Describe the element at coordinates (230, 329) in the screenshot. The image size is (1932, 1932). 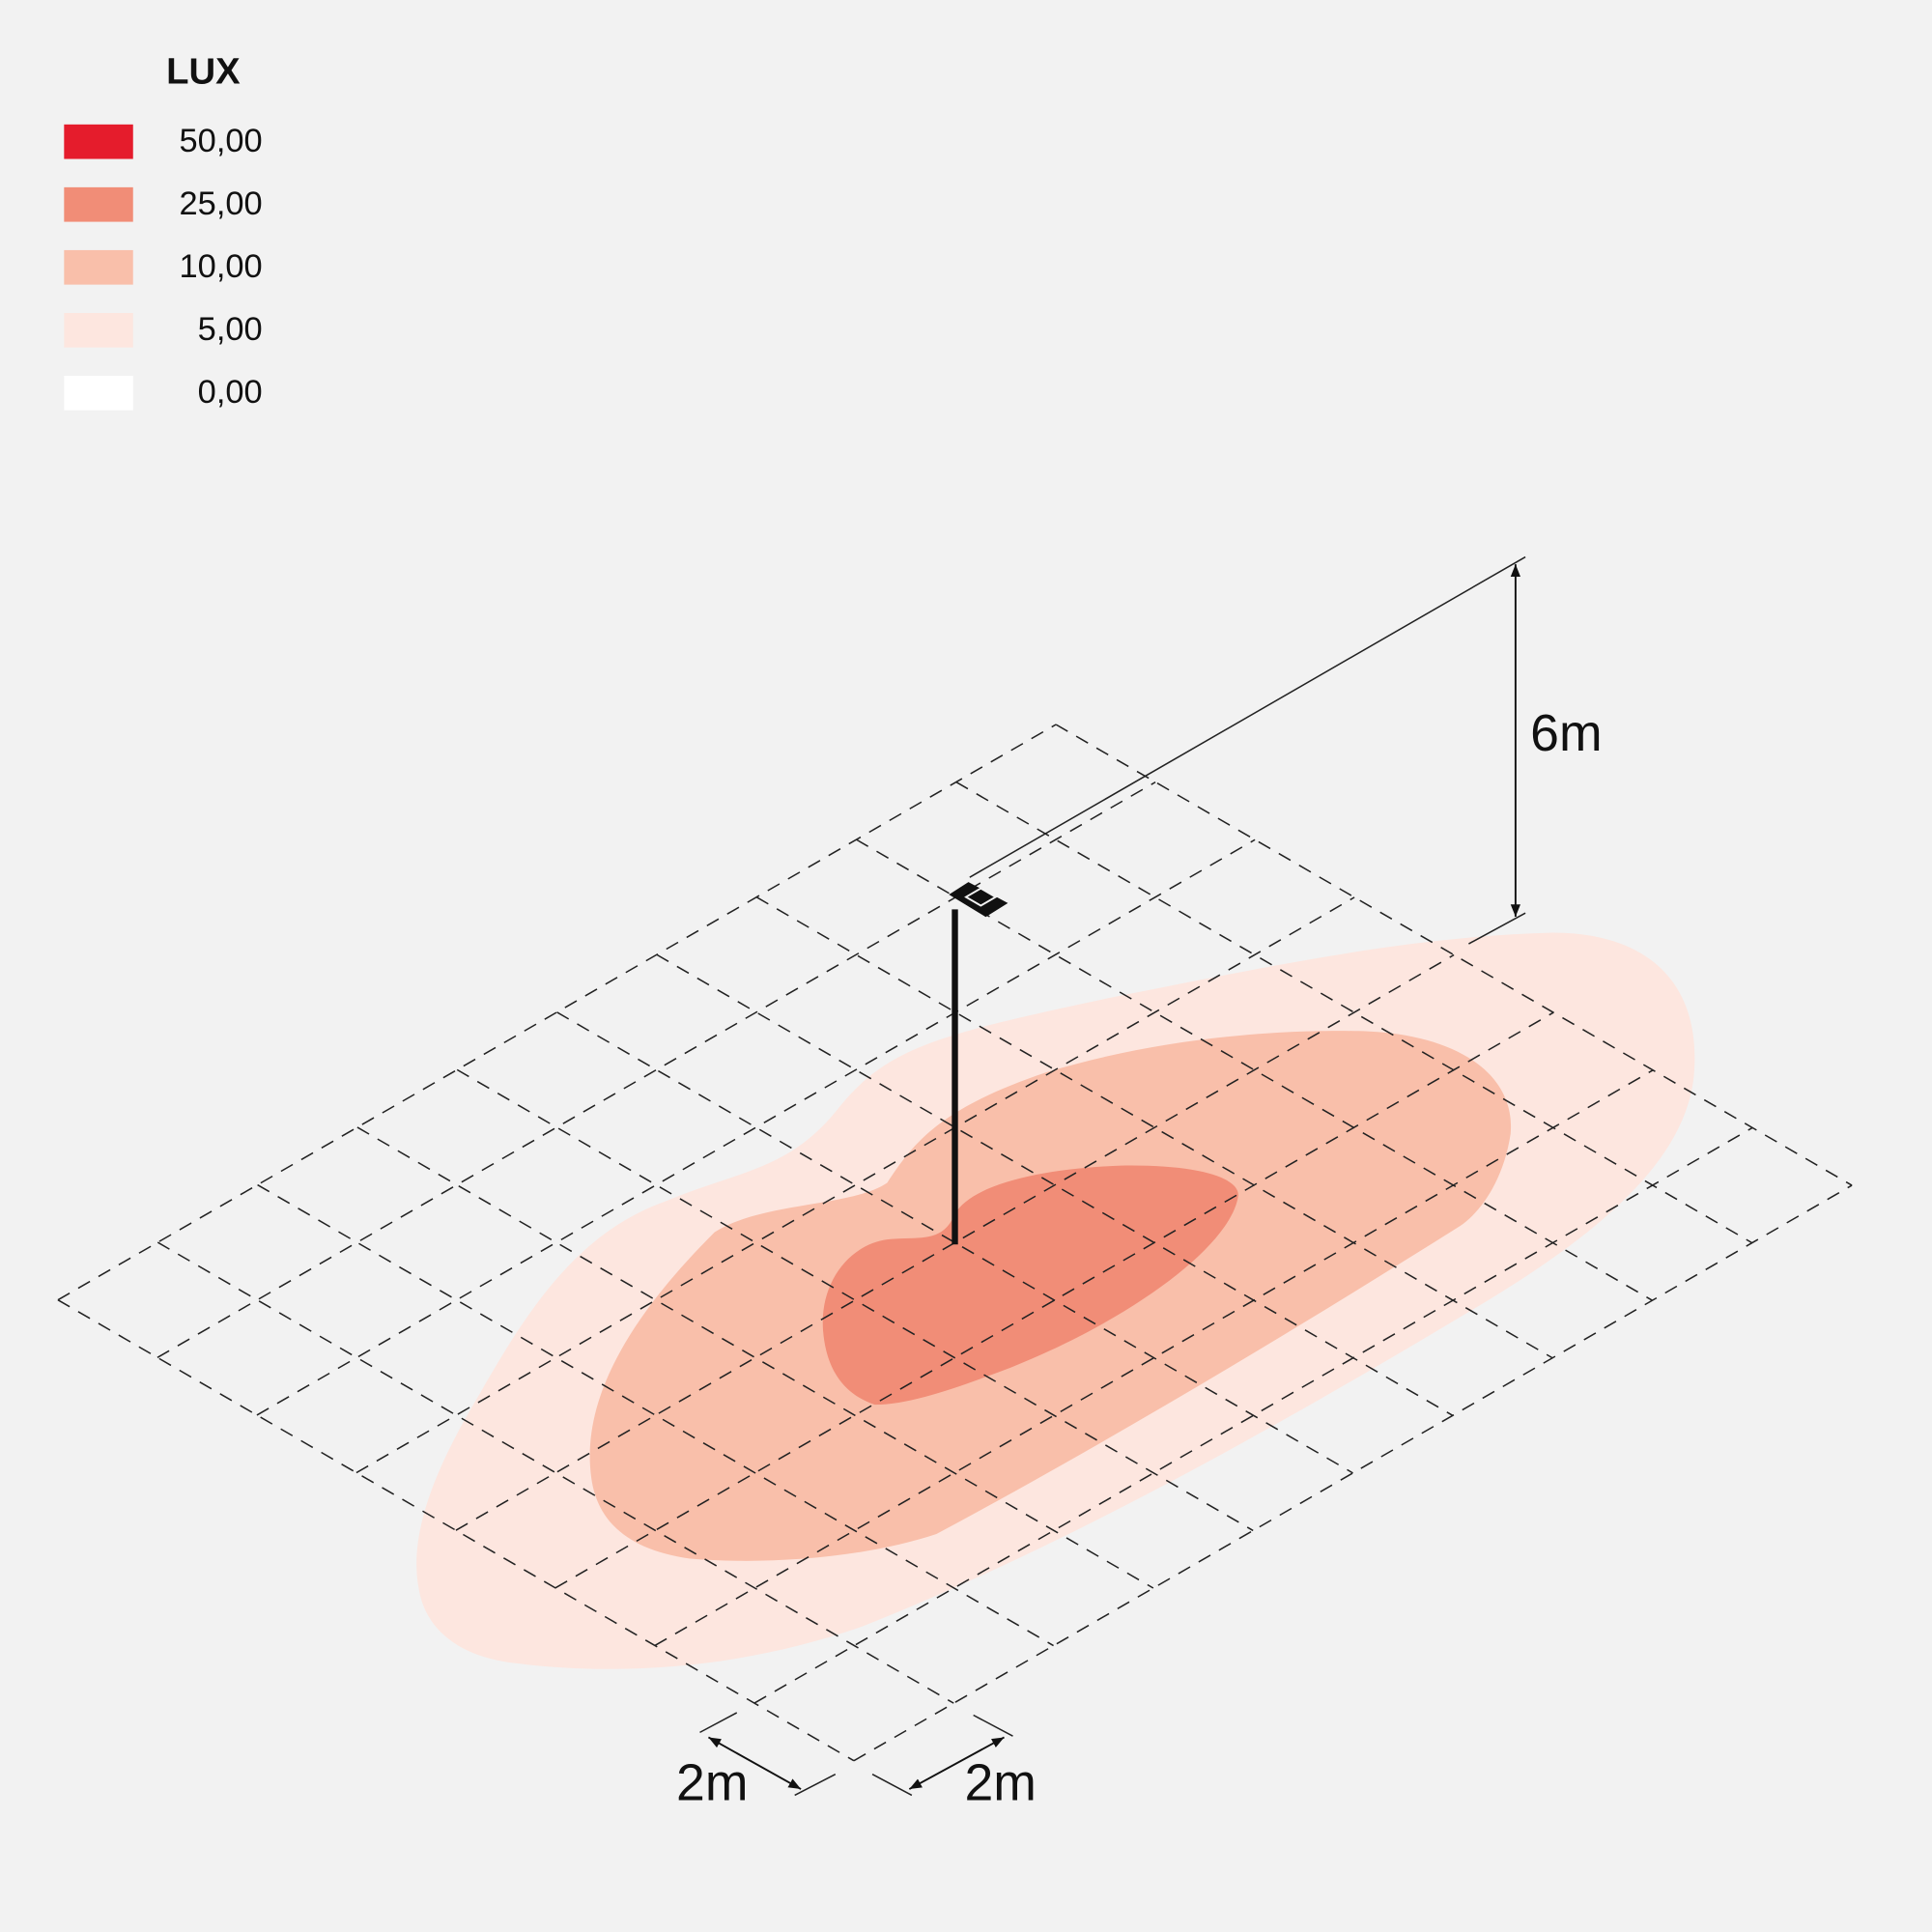
I see `legend-label: 5,00` at that location.